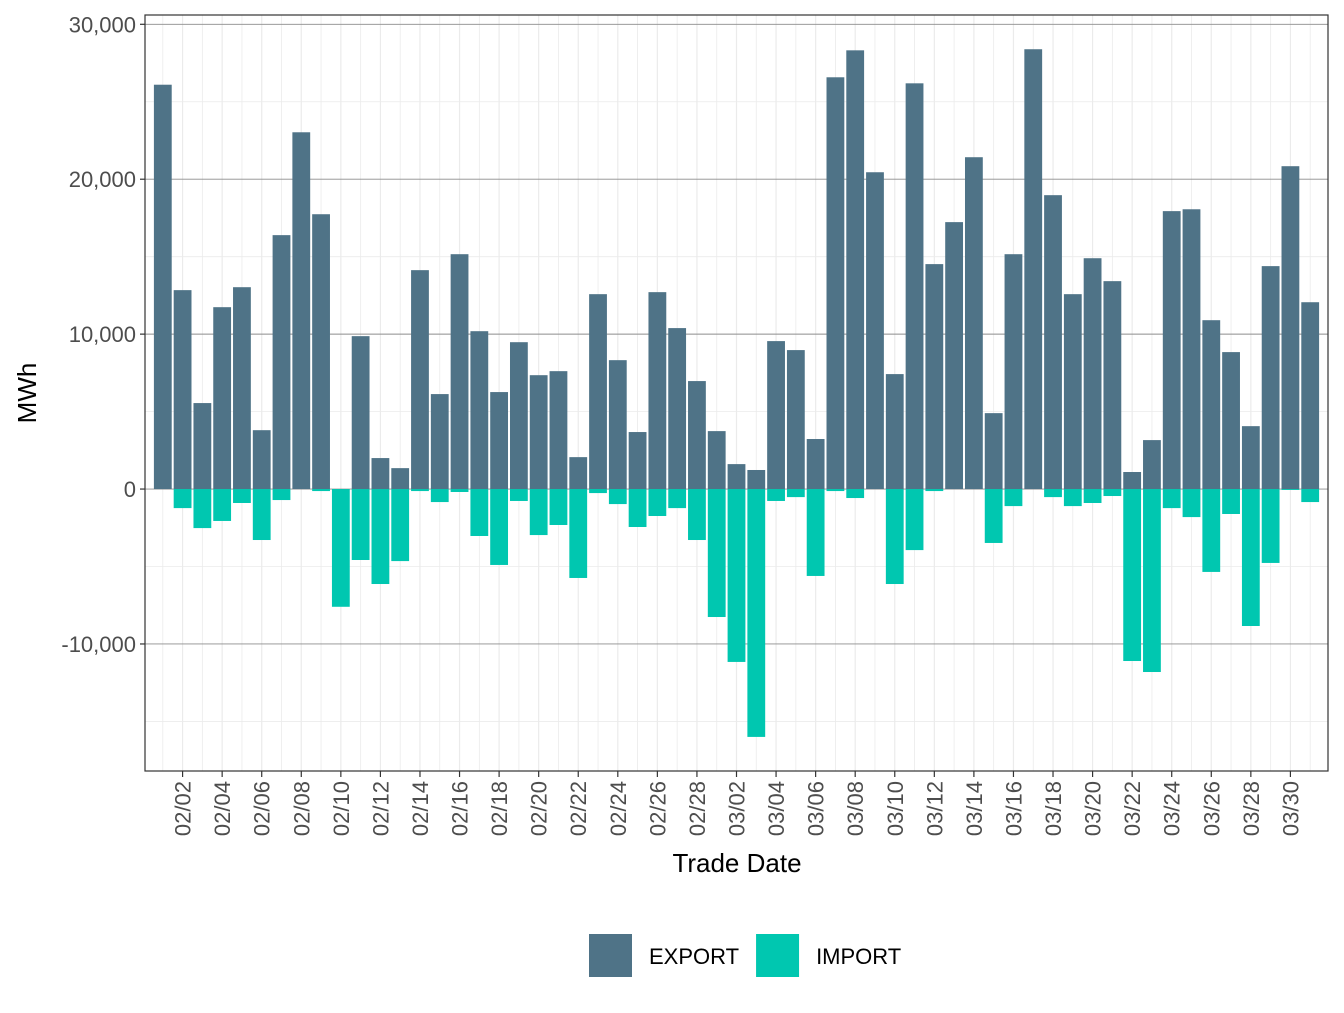 The height and width of the screenshot is (1013, 1344). Describe the element at coordinates (1053, 808) in the screenshot. I see `x-tick-label: 03/18` at that location.